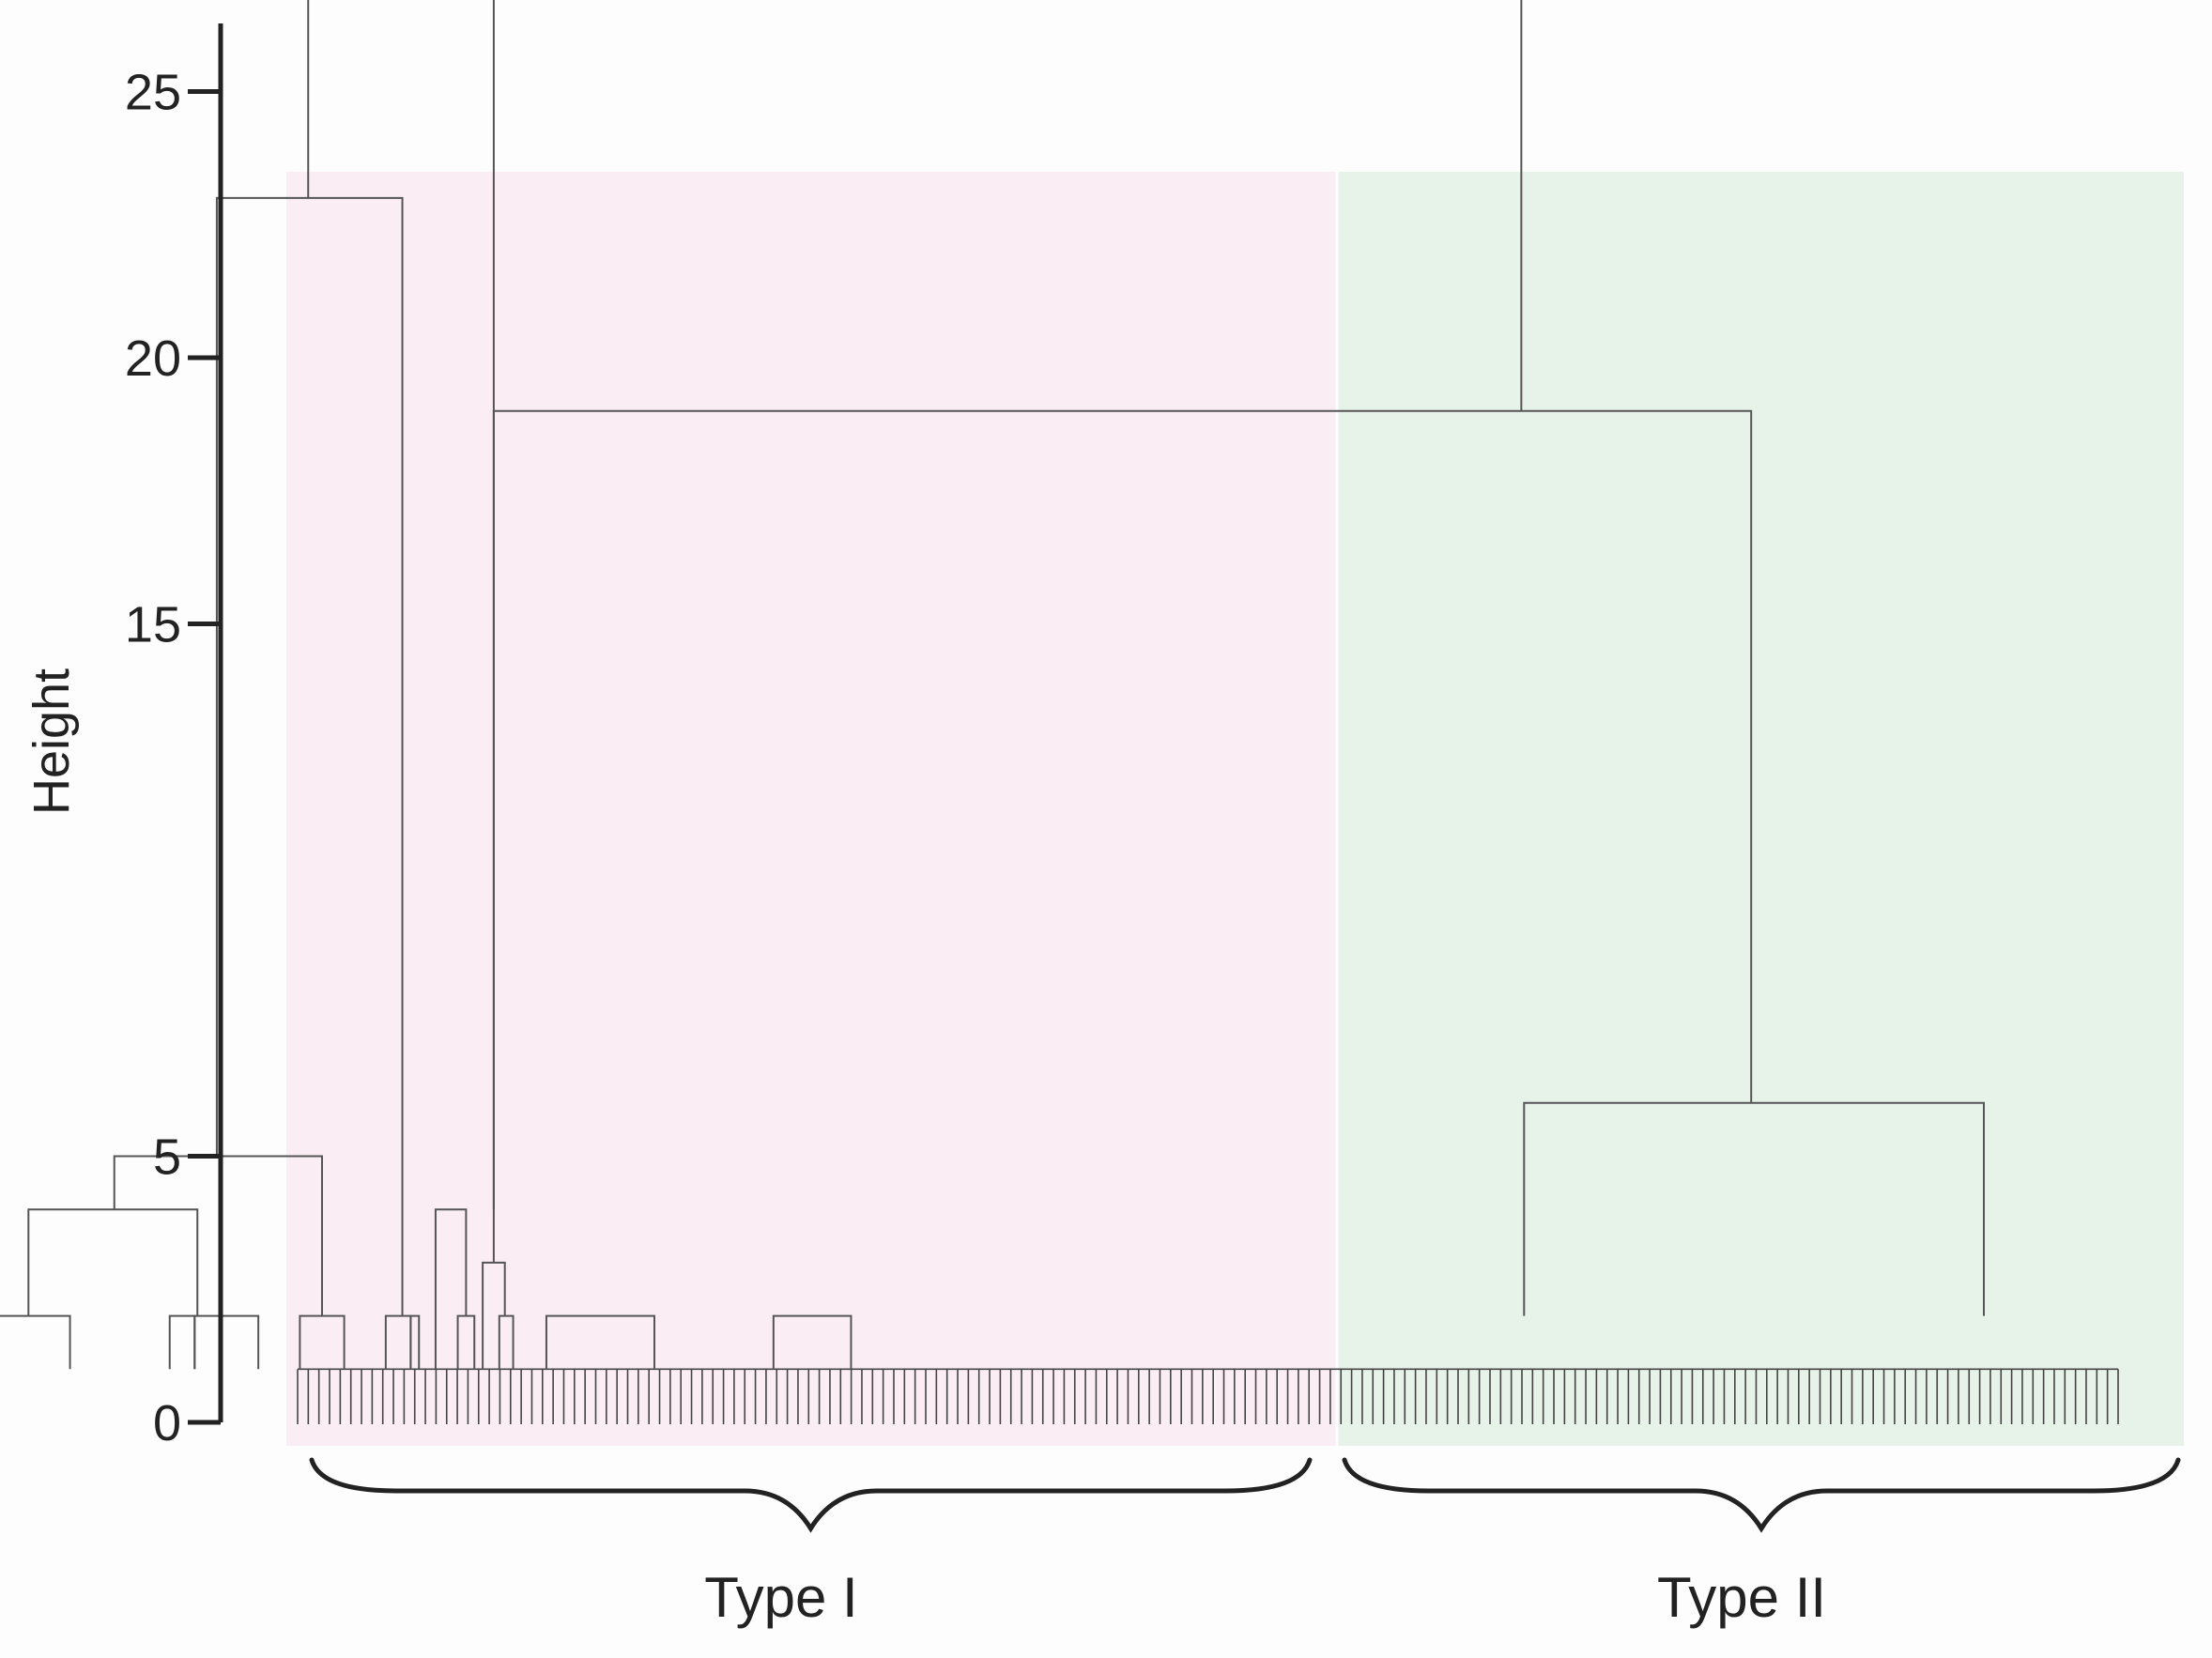 Image resolution: width=2212 pixels, height=1658 pixels. Describe the element at coordinates (780, 1597) in the screenshot. I see `type-i-label: Type I` at that location.